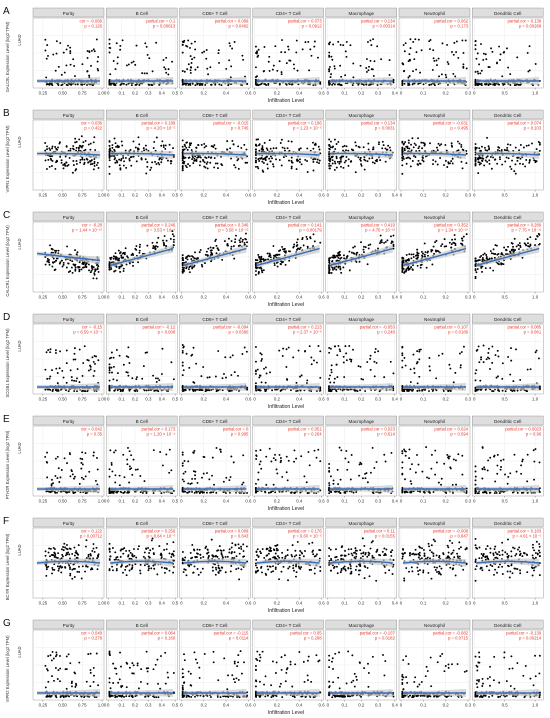  What do you see at coordinates (69, 319) in the screenshot?
I see `facet-label: Purity` at bounding box center [69, 319].